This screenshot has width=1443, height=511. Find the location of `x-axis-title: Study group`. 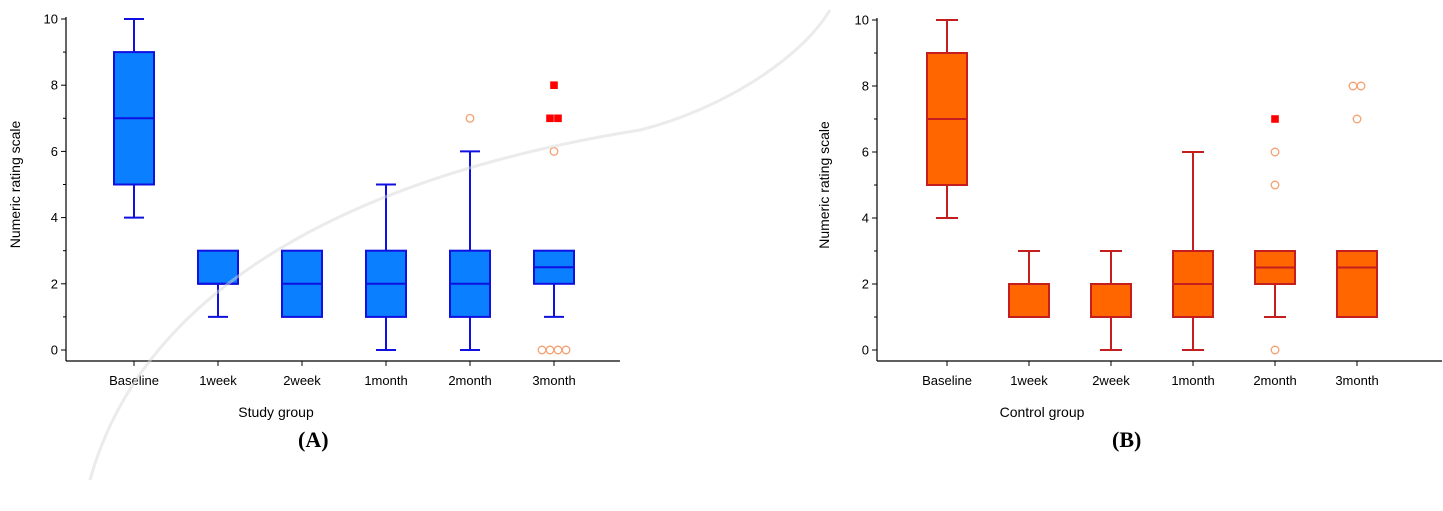

x-axis-title: Study group is located at coordinates (276, 412).